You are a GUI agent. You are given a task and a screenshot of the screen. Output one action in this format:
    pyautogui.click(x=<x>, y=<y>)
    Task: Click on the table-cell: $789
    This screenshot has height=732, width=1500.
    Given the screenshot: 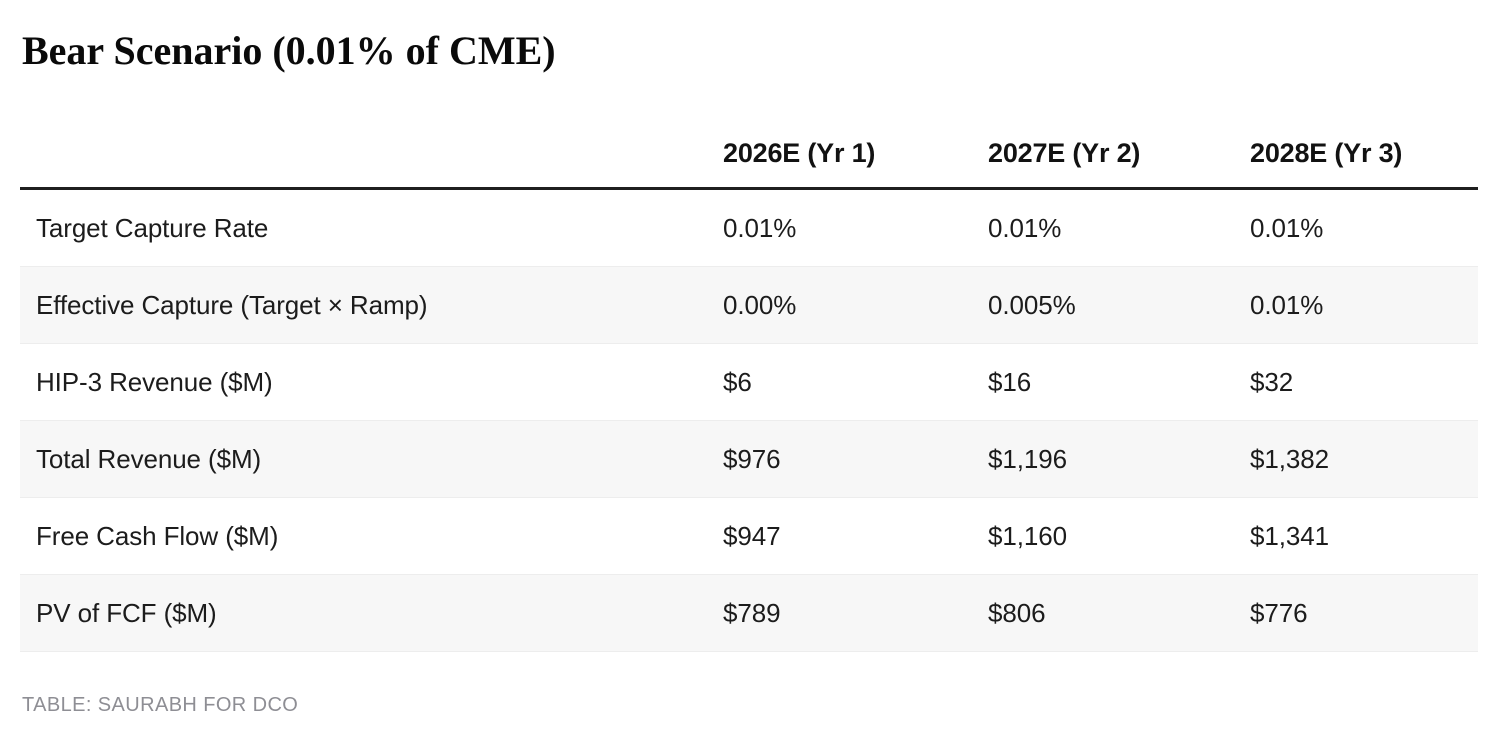 What is the action you would take?
    pyautogui.click(x=752, y=612)
    